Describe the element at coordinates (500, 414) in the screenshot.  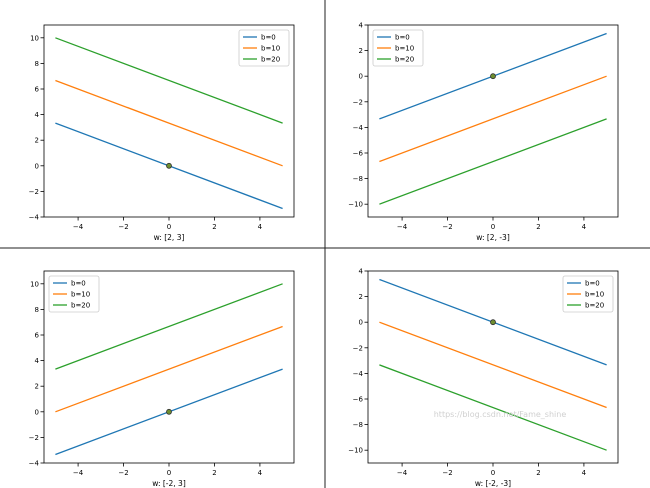
I see `watermark: https://blog.csdn.net/Fame_shine` at that location.